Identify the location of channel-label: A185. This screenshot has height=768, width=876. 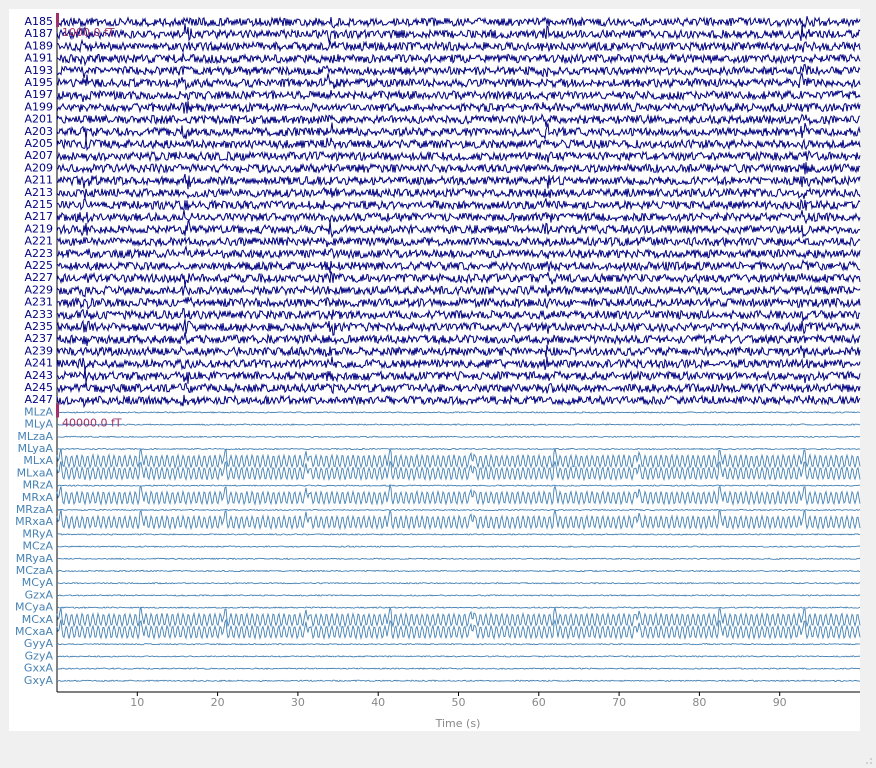
(38, 21).